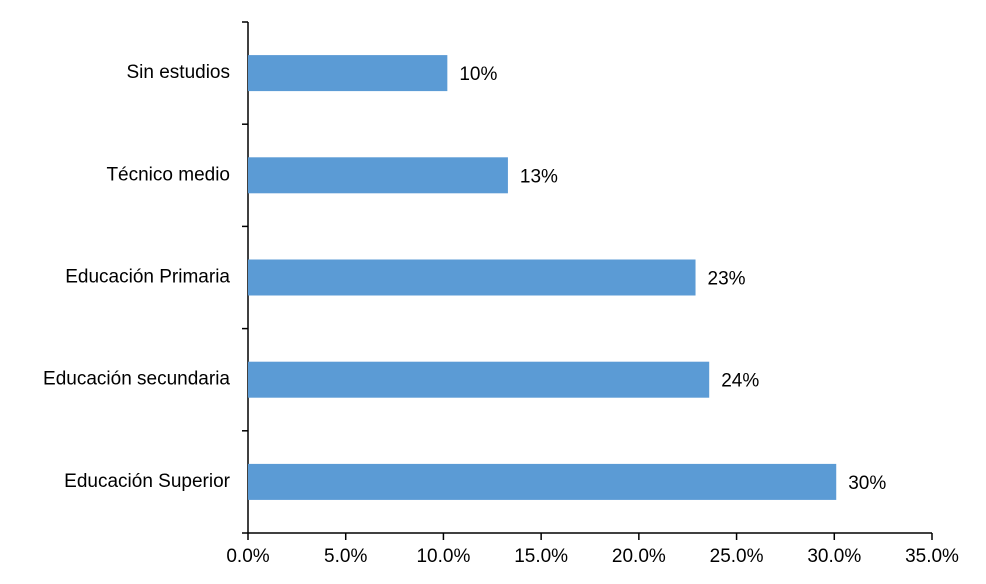 Image resolution: width=986 pixels, height=584 pixels. What do you see at coordinates (932, 556) in the screenshot?
I see `x-tick-label: 35.0%` at bounding box center [932, 556].